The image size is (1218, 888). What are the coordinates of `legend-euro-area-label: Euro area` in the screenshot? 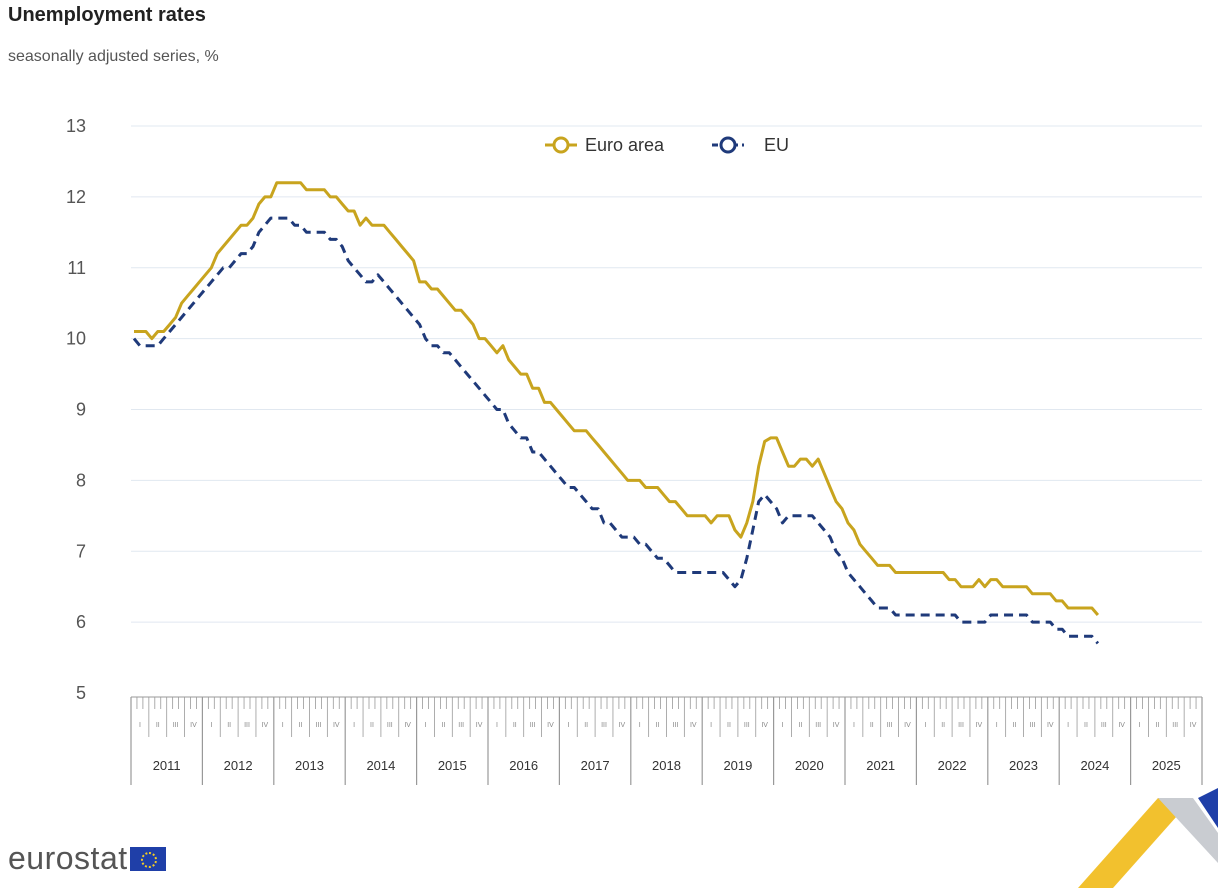 It's located at (625, 145).